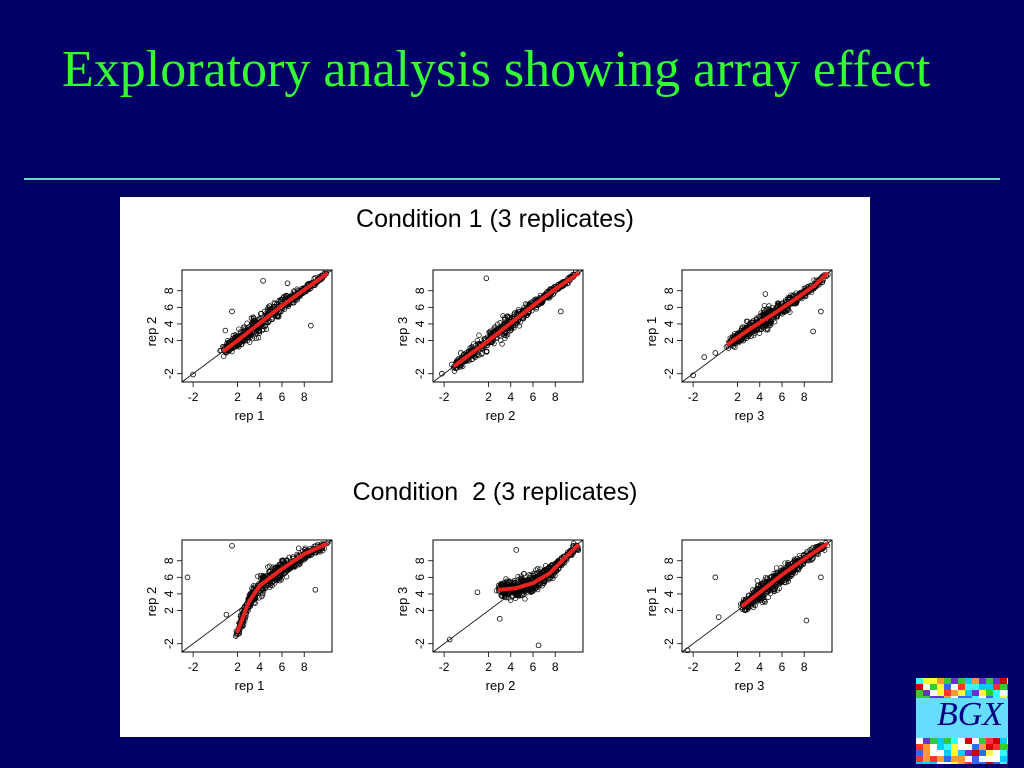 The width and height of the screenshot is (1024, 768). Describe the element at coordinates (282, 589) in the screenshot. I see `point-cloud` at that location.